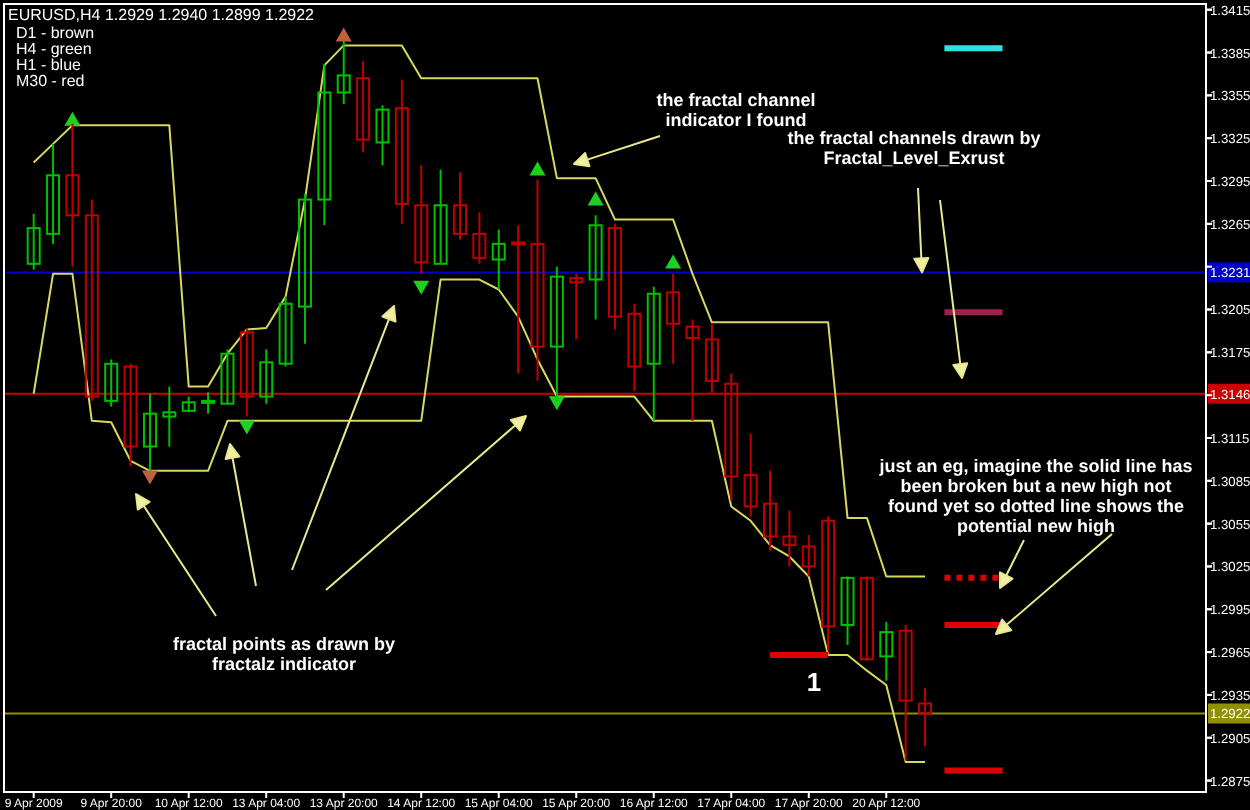 The image size is (1250, 810). I want to click on annotation: D1 - brown, so click(55, 33).